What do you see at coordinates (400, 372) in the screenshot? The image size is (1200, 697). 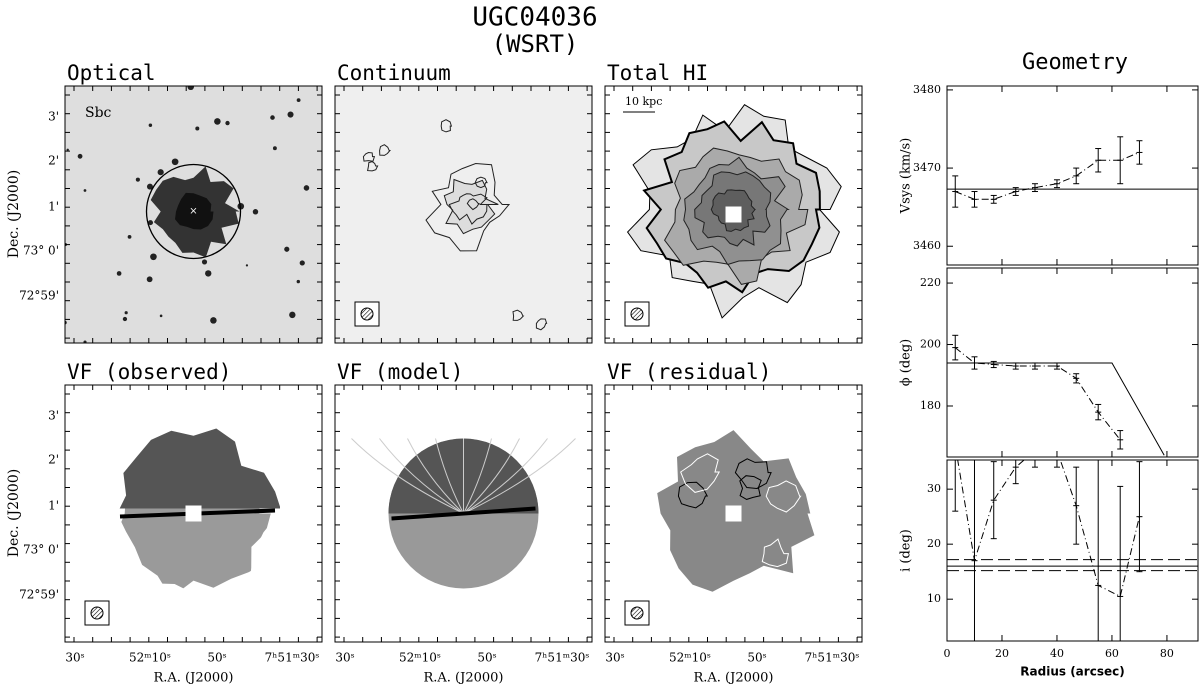 I see `panel-title: VF (model)` at bounding box center [400, 372].